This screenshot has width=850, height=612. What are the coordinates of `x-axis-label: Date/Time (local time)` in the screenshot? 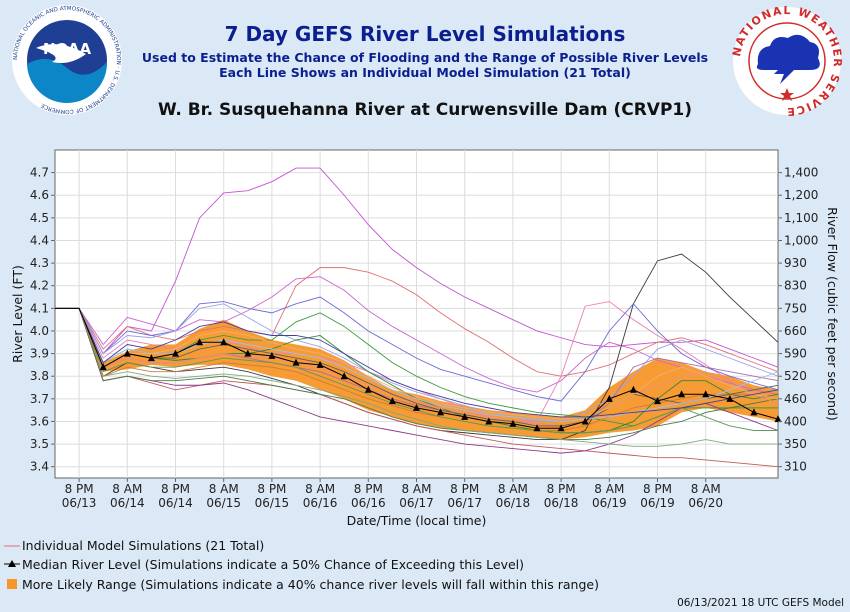 It's located at (417, 520).